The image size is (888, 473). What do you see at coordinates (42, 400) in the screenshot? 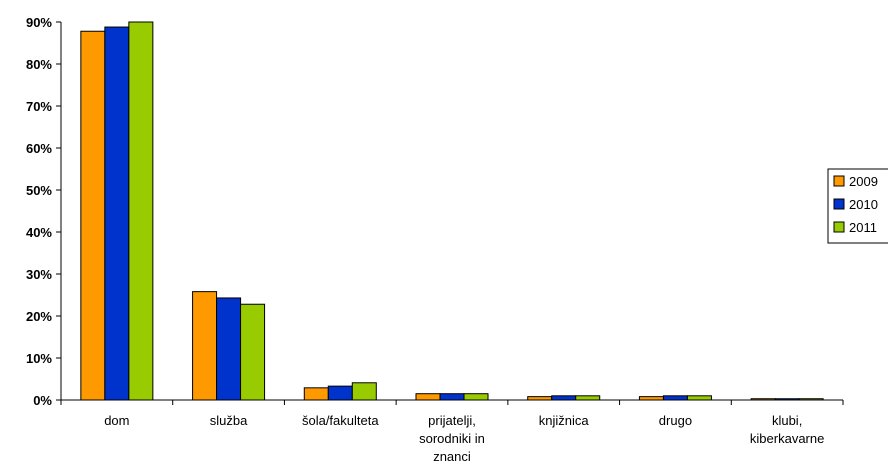
I see `y-tick-label: 0%` at bounding box center [42, 400].